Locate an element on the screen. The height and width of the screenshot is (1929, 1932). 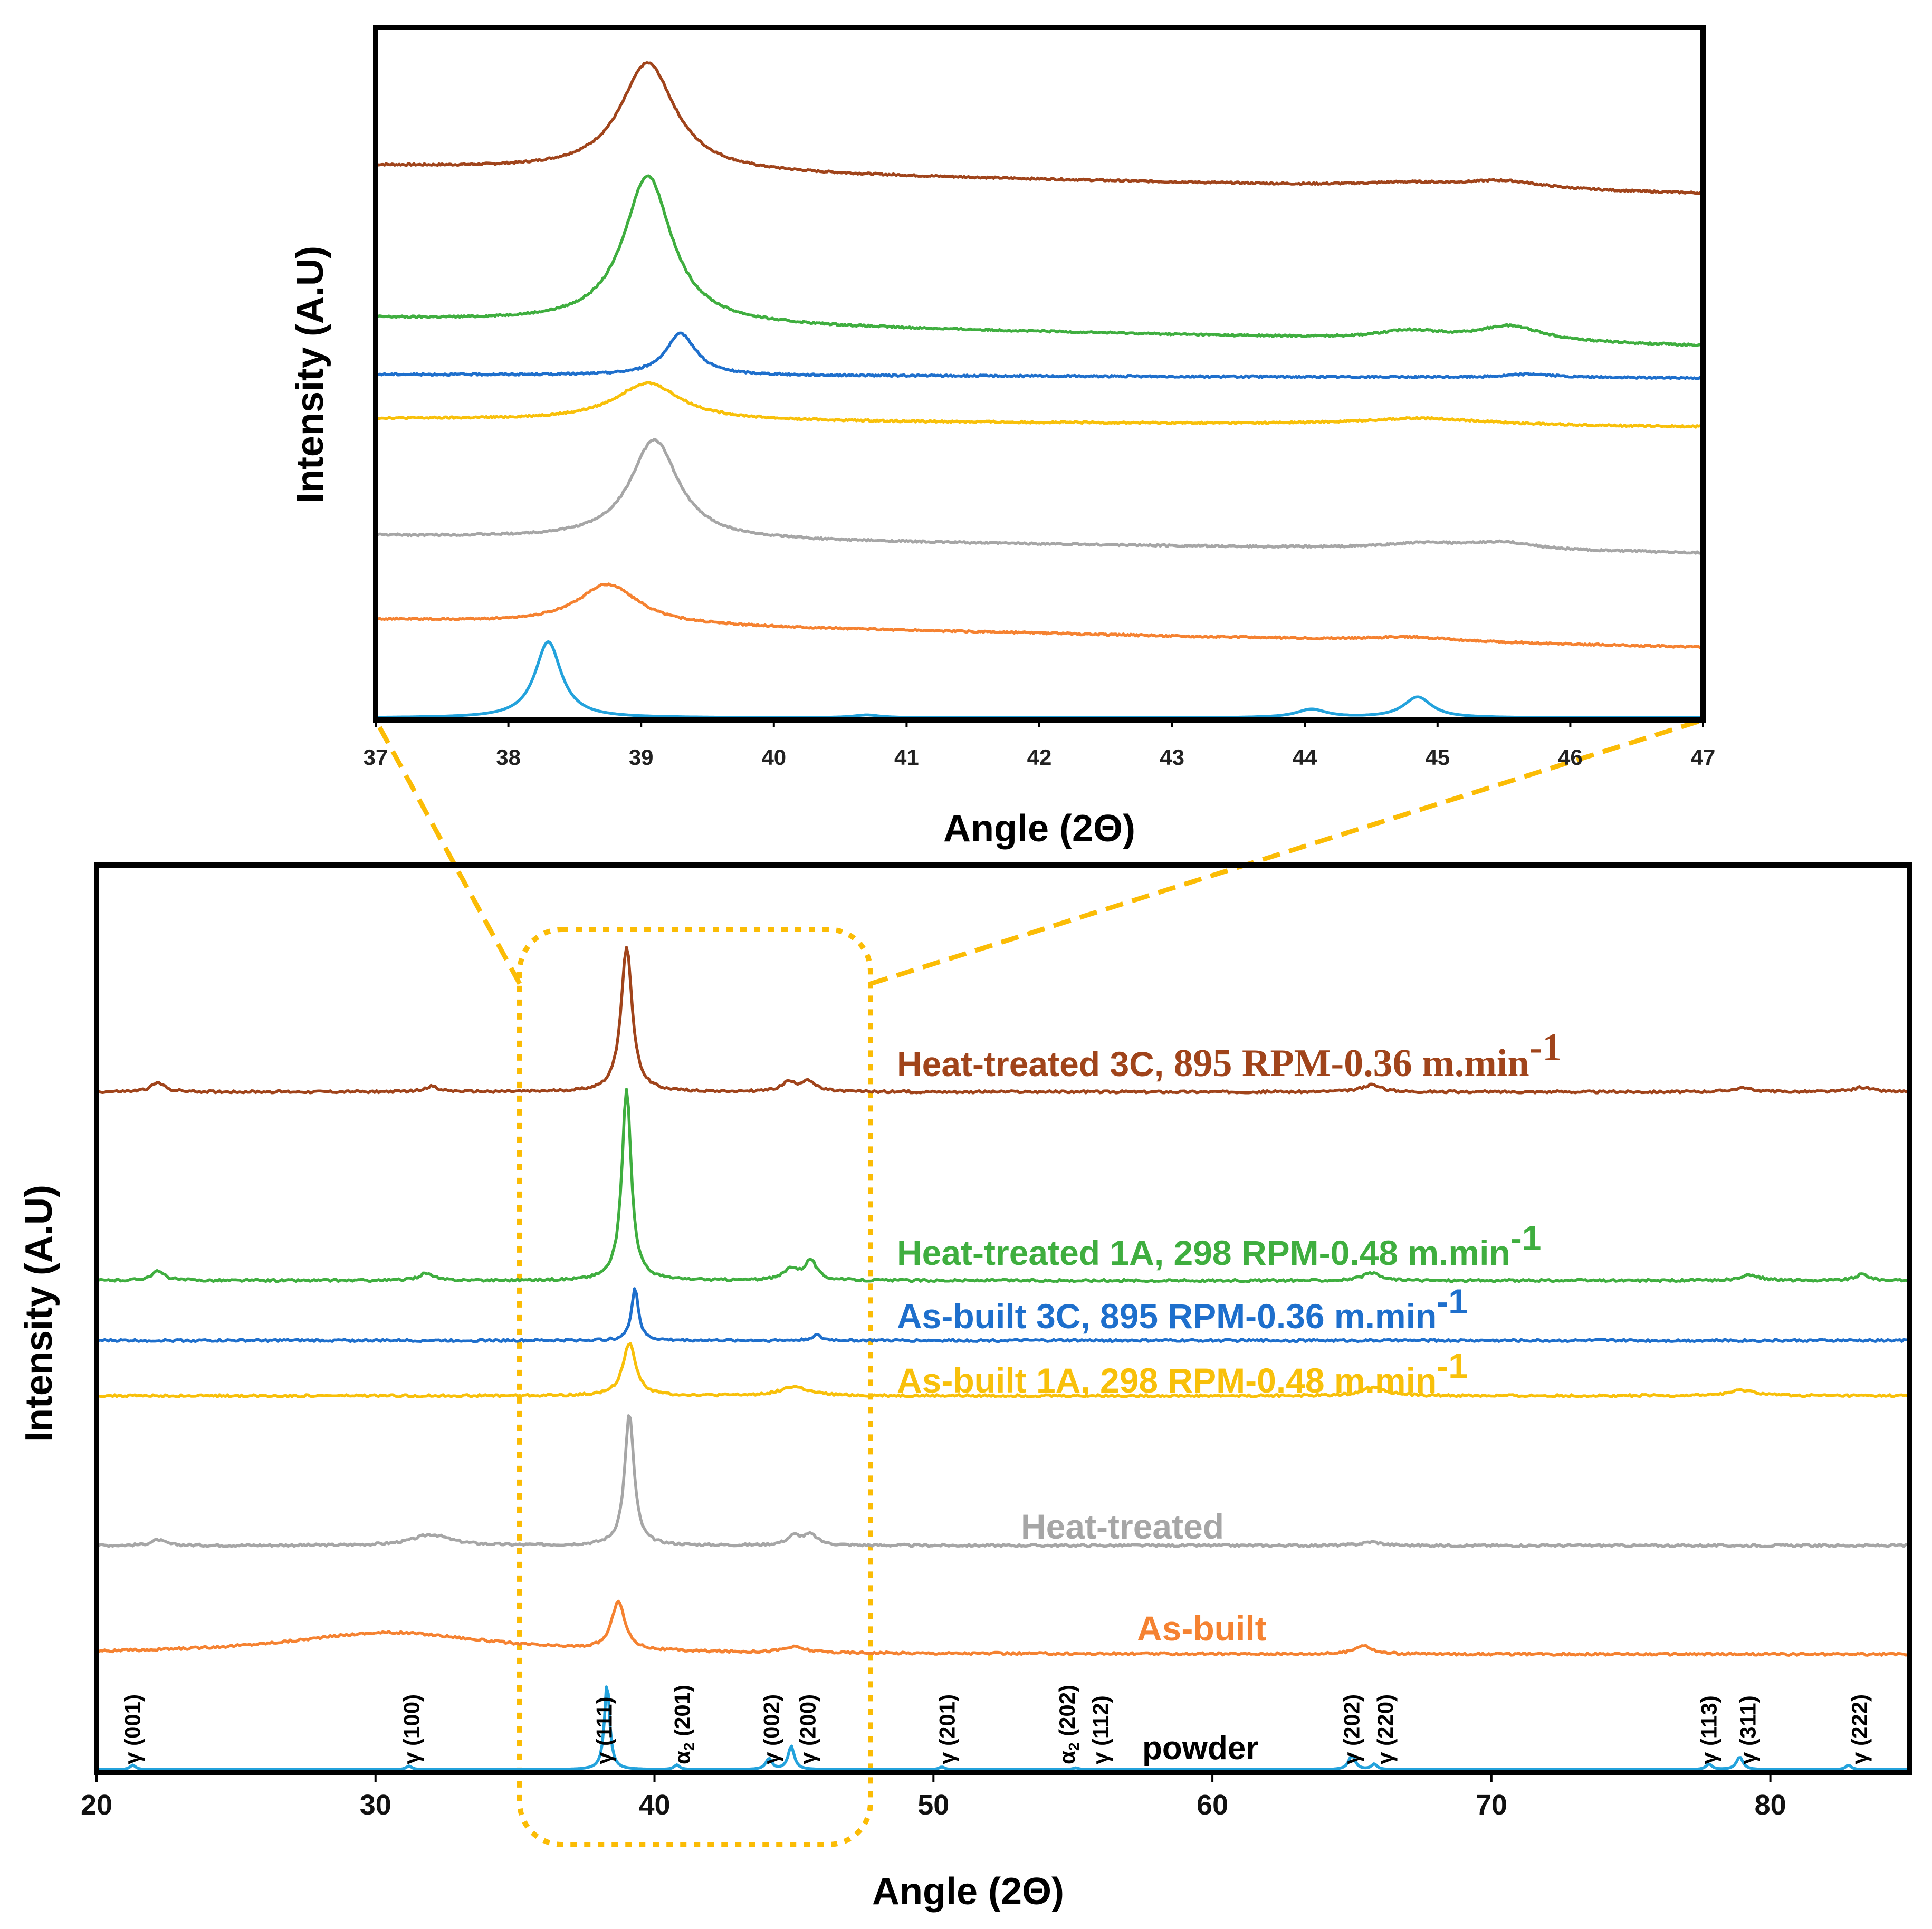
main-trace-ab-3c is located at coordinates (1003, 1315).